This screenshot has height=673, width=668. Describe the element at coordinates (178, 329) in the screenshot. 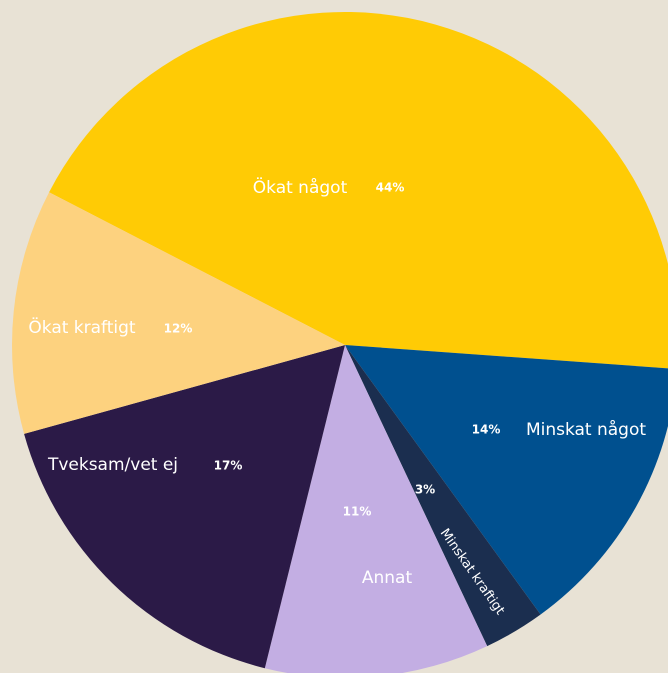

I see `value-label: 12%` at that location.